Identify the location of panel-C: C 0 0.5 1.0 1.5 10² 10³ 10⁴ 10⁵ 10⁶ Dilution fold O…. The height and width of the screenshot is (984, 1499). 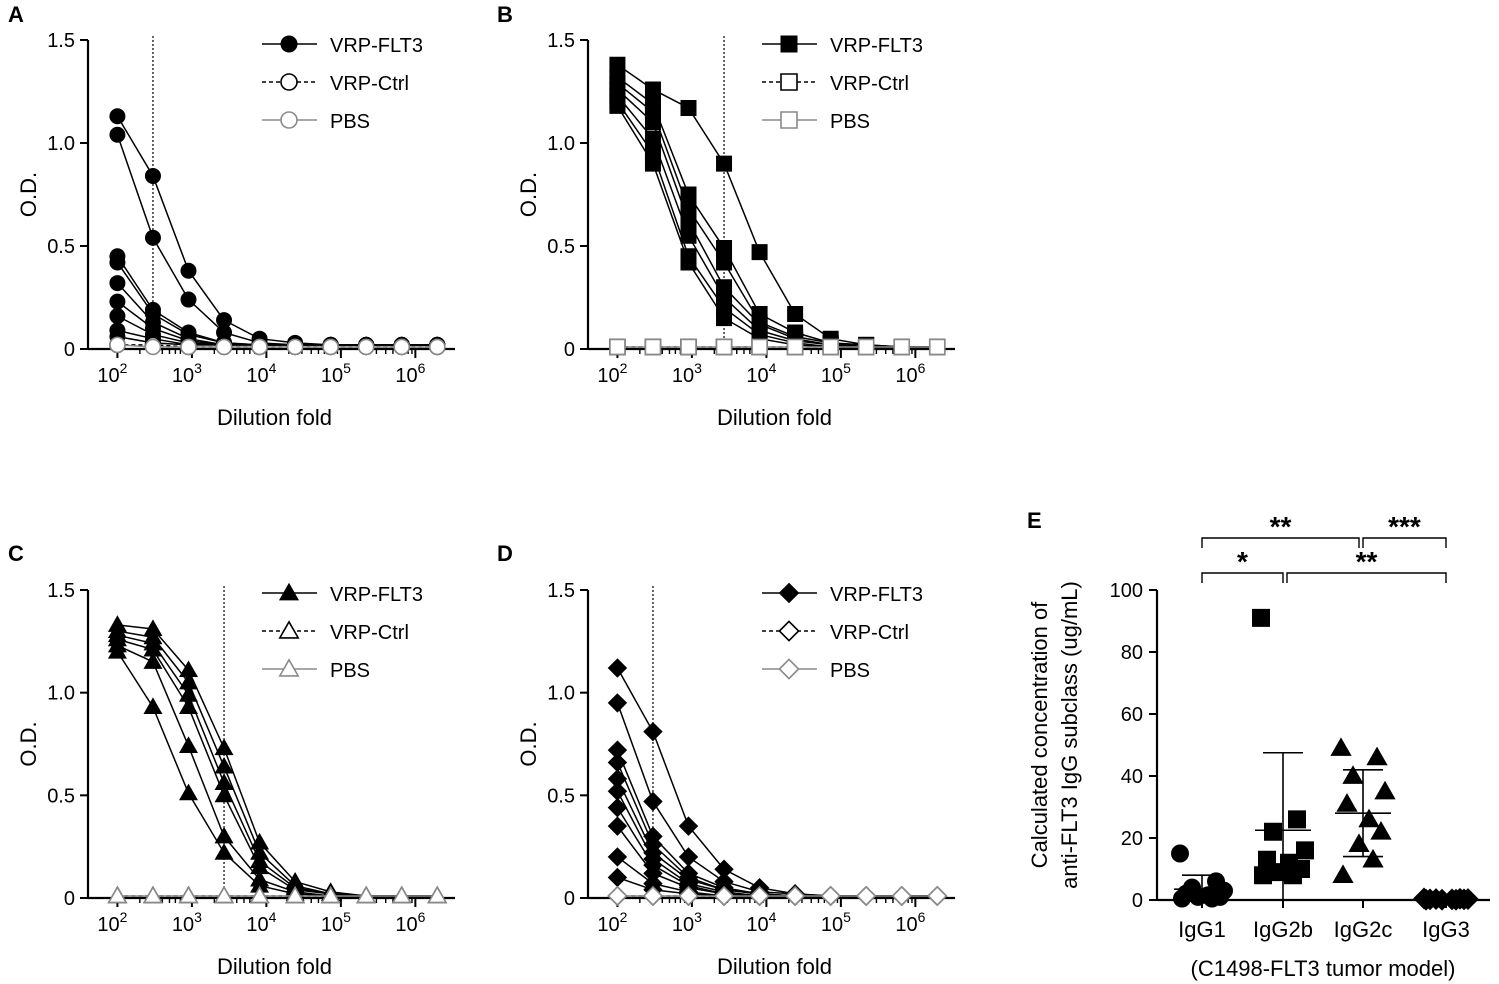
(231, 760).